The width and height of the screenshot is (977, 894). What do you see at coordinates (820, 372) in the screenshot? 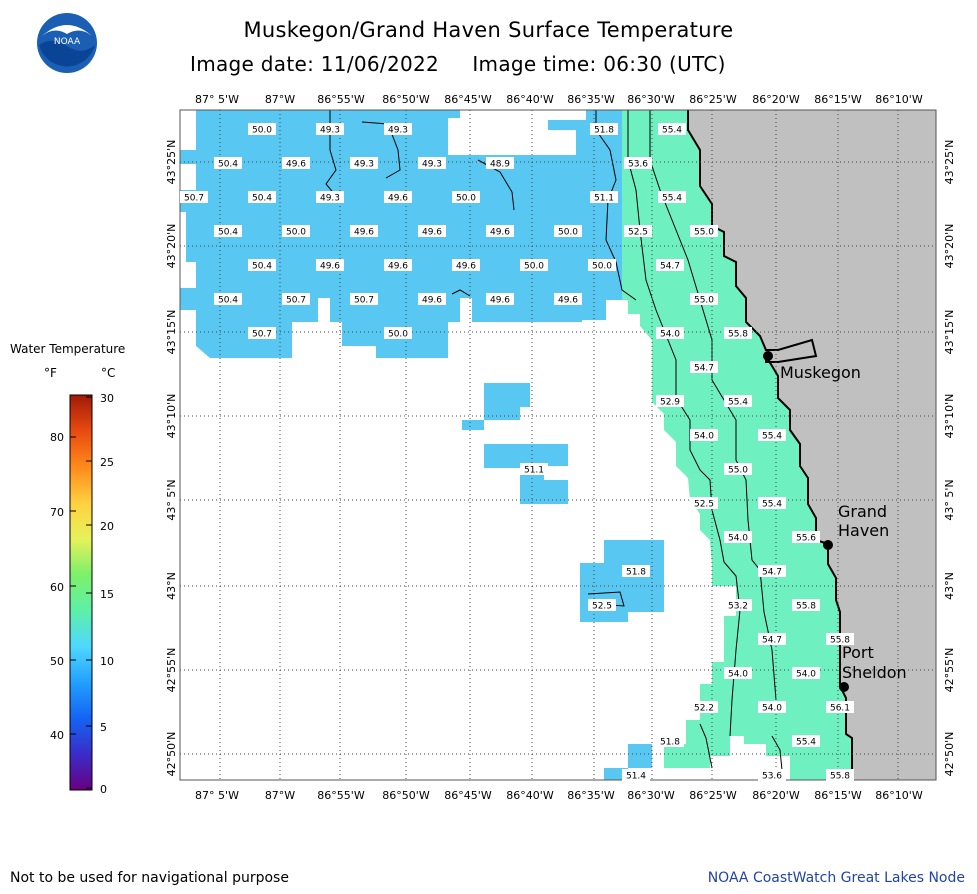
I see `city-label-muskegon: Muskegon` at bounding box center [820, 372].